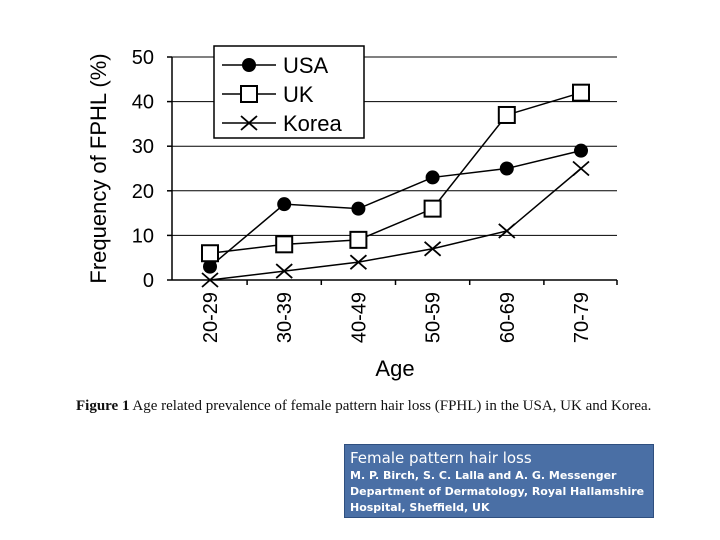  What do you see at coordinates (312, 123) in the screenshot?
I see `legend-label-korea: Korea` at bounding box center [312, 123].